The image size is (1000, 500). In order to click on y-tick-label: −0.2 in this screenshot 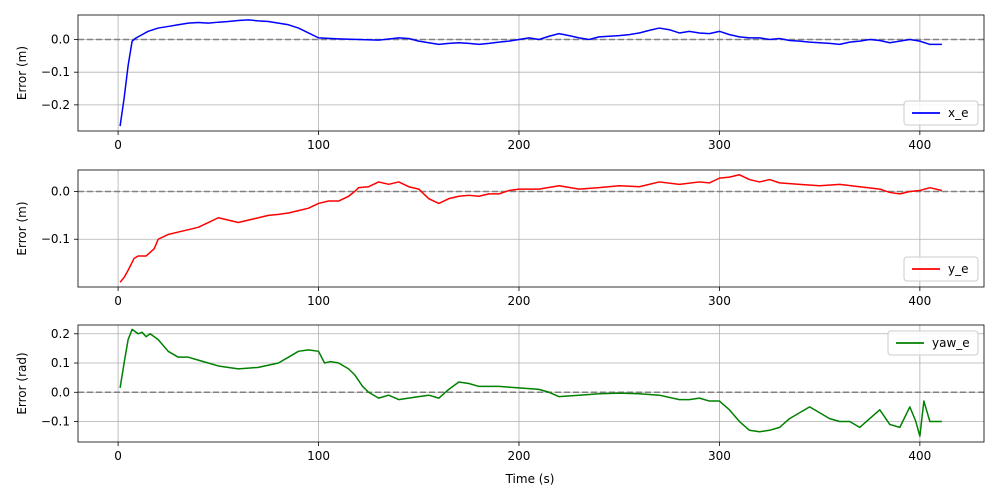, I will do `click(55, 105)`.